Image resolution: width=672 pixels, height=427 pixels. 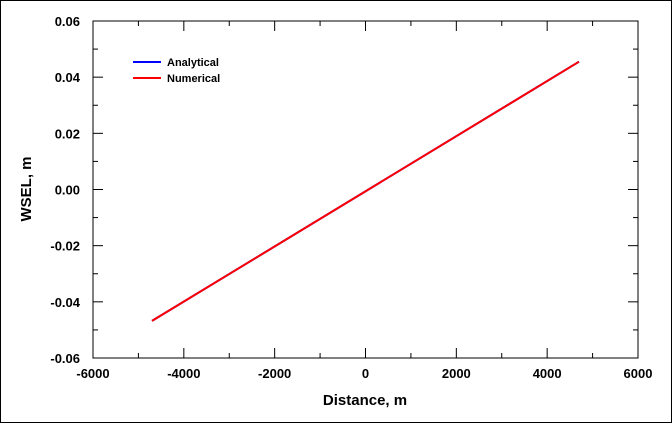 I want to click on legend-label-numerical: Numerical, so click(x=193, y=79).